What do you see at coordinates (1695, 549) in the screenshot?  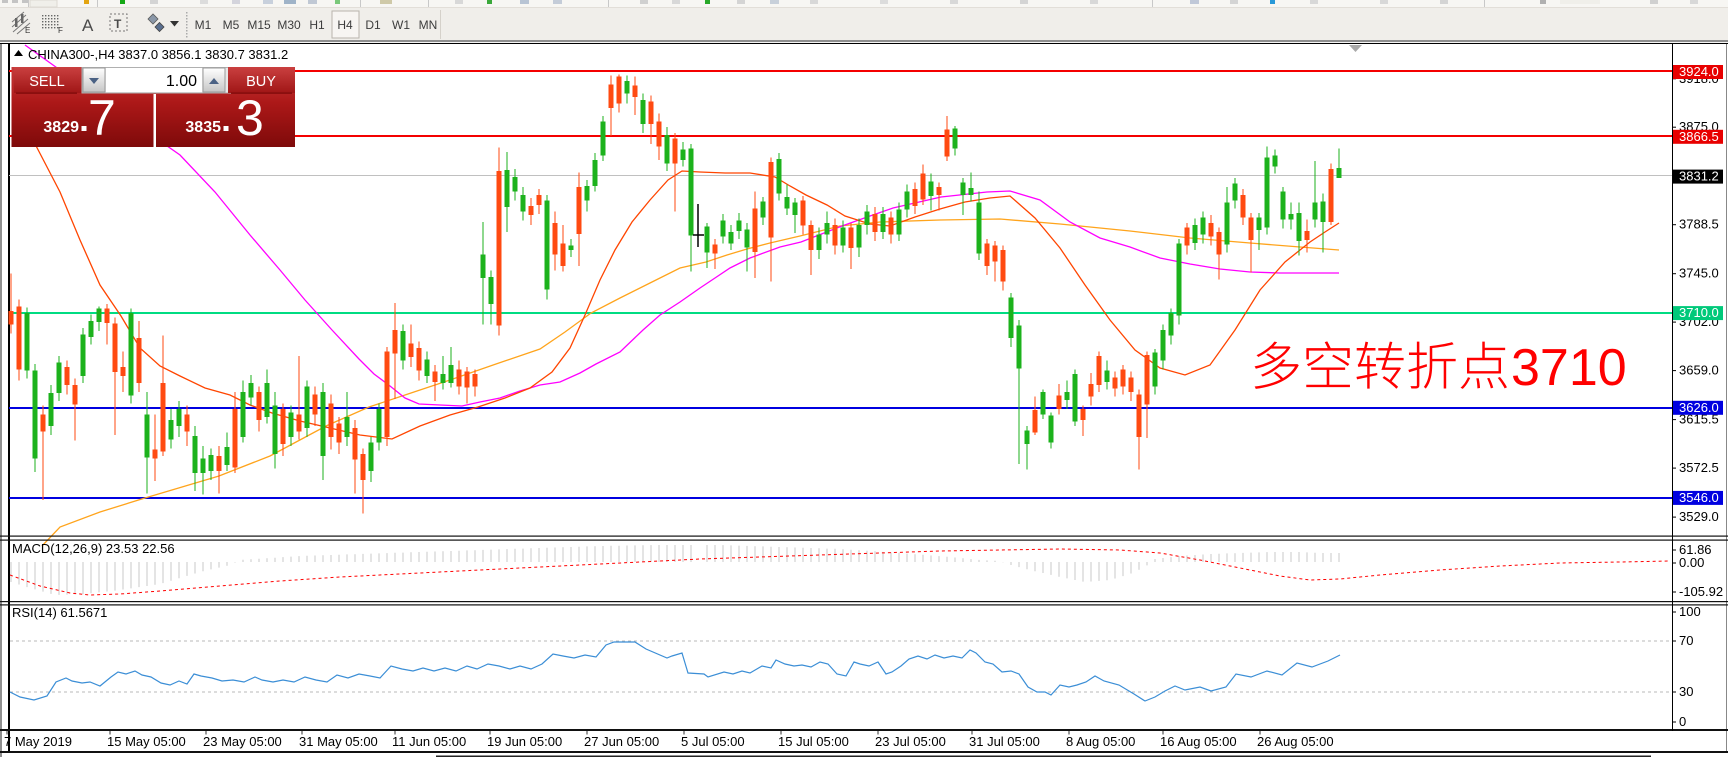 I see `svg-text: 61.86` at bounding box center [1695, 549].